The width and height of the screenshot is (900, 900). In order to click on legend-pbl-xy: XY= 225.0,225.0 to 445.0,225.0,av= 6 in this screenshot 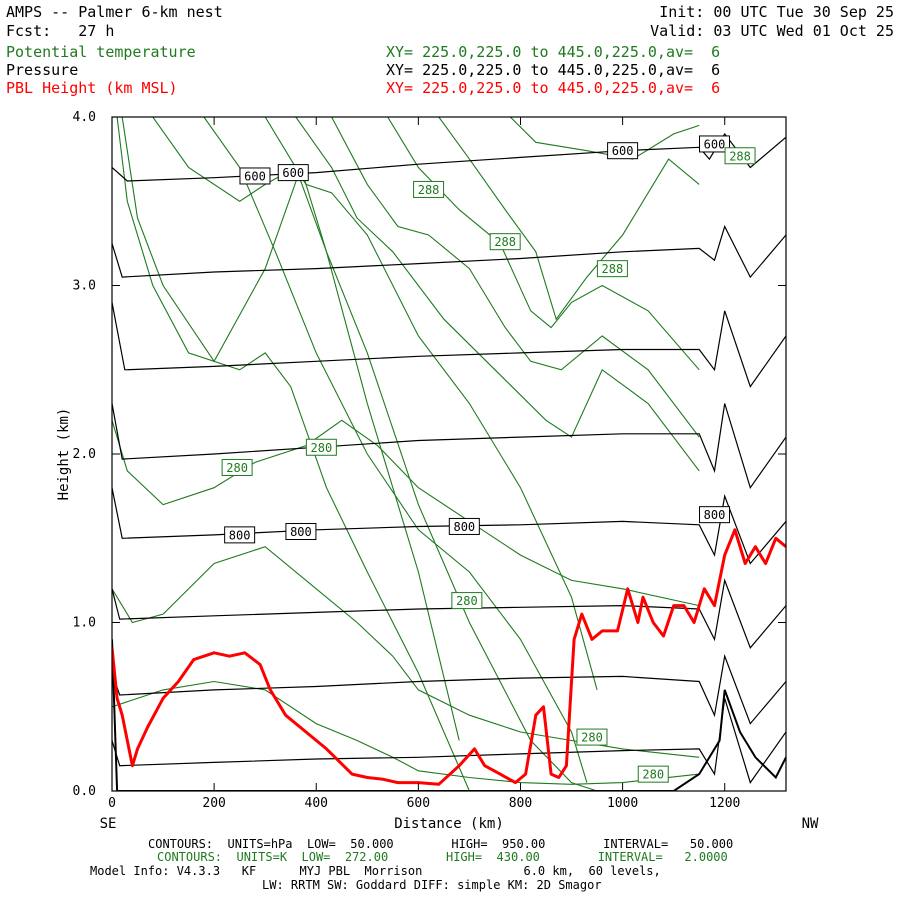, I will do `click(553, 88)`.